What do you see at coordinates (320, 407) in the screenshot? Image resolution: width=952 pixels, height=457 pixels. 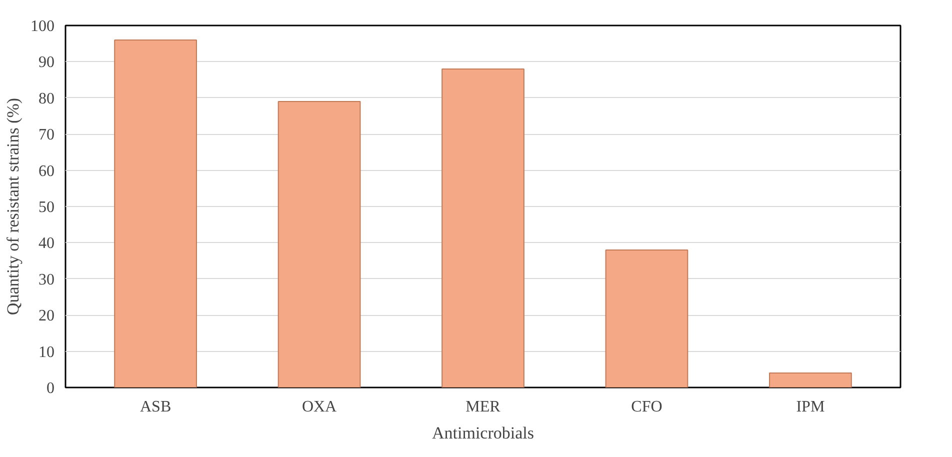 I see `x-tick-label: OXA` at bounding box center [320, 407].